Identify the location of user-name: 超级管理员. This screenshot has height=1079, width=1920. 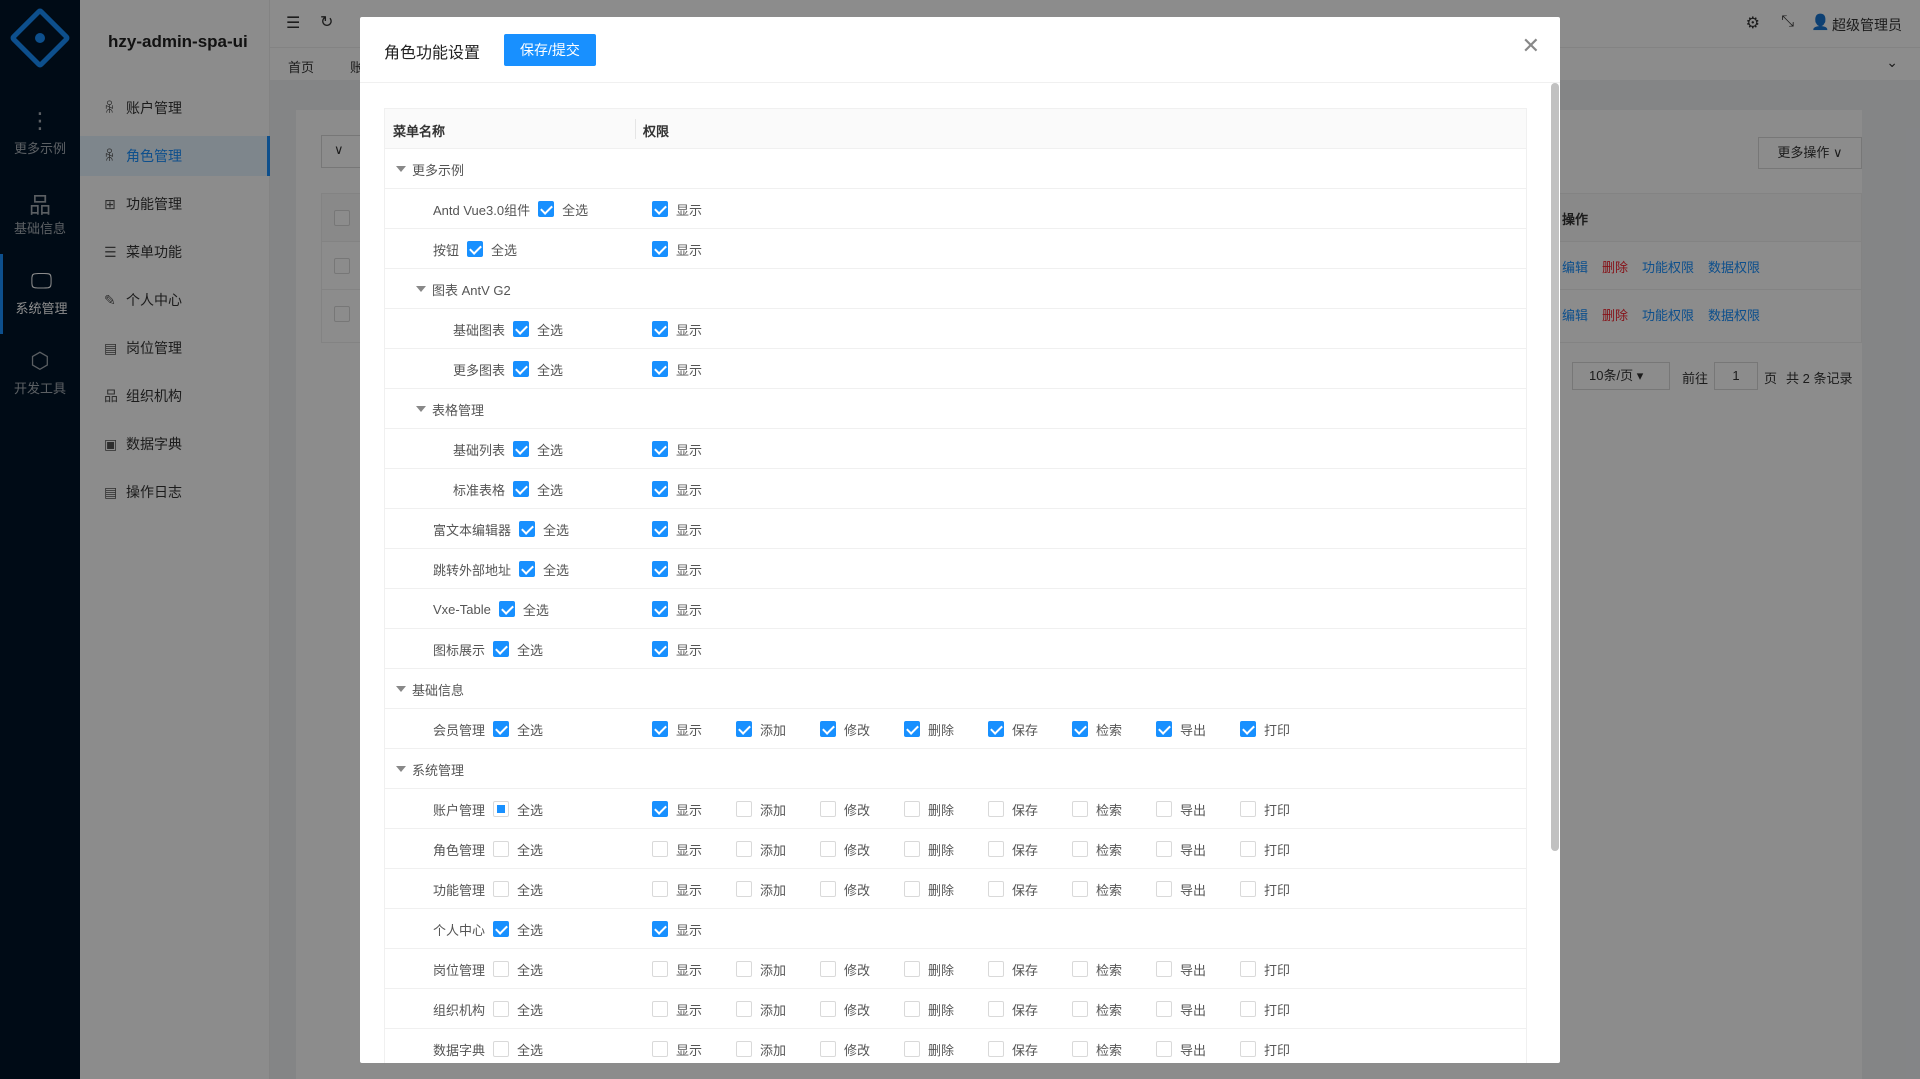
(1867, 25).